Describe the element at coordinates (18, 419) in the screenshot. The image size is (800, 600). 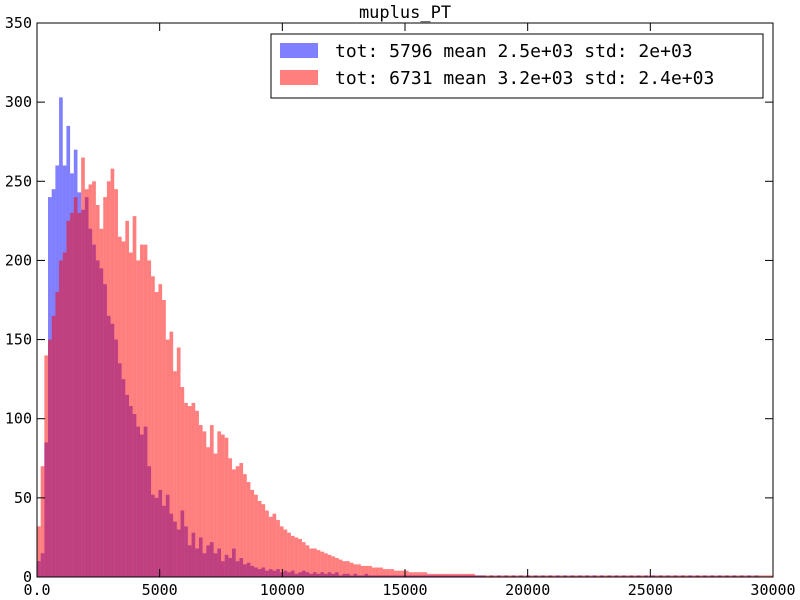
I see `y-tick-label: 100` at that location.